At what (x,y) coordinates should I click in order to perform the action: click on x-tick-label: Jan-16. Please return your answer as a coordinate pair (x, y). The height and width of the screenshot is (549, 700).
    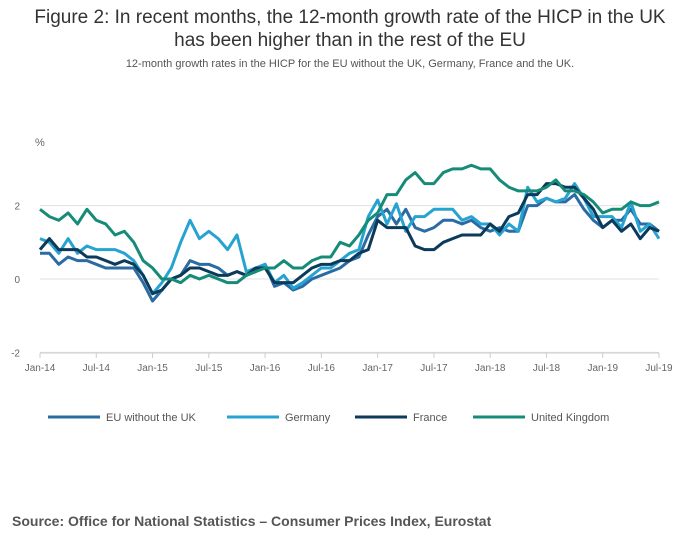
    Looking at the image, I should click on (265, 368).